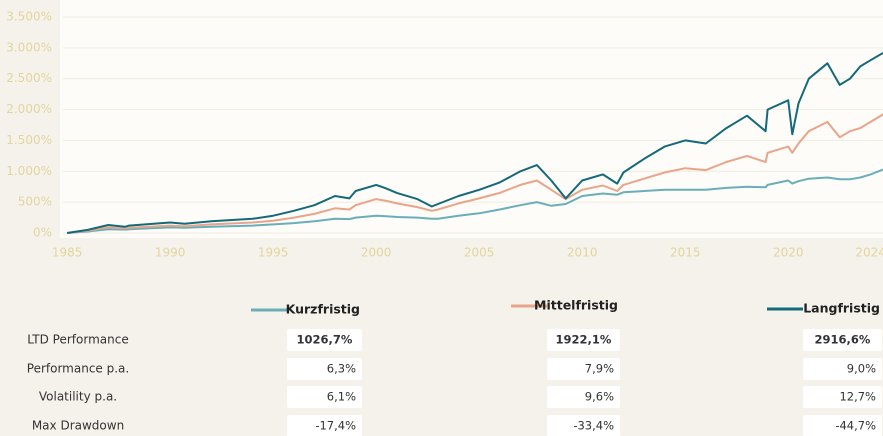 Image resolution: width=883 pixels, height=436 pixels. Describe the element at coordinates (685, 253) in the screenshot. I see `x-tick-label: 2015` at that location.